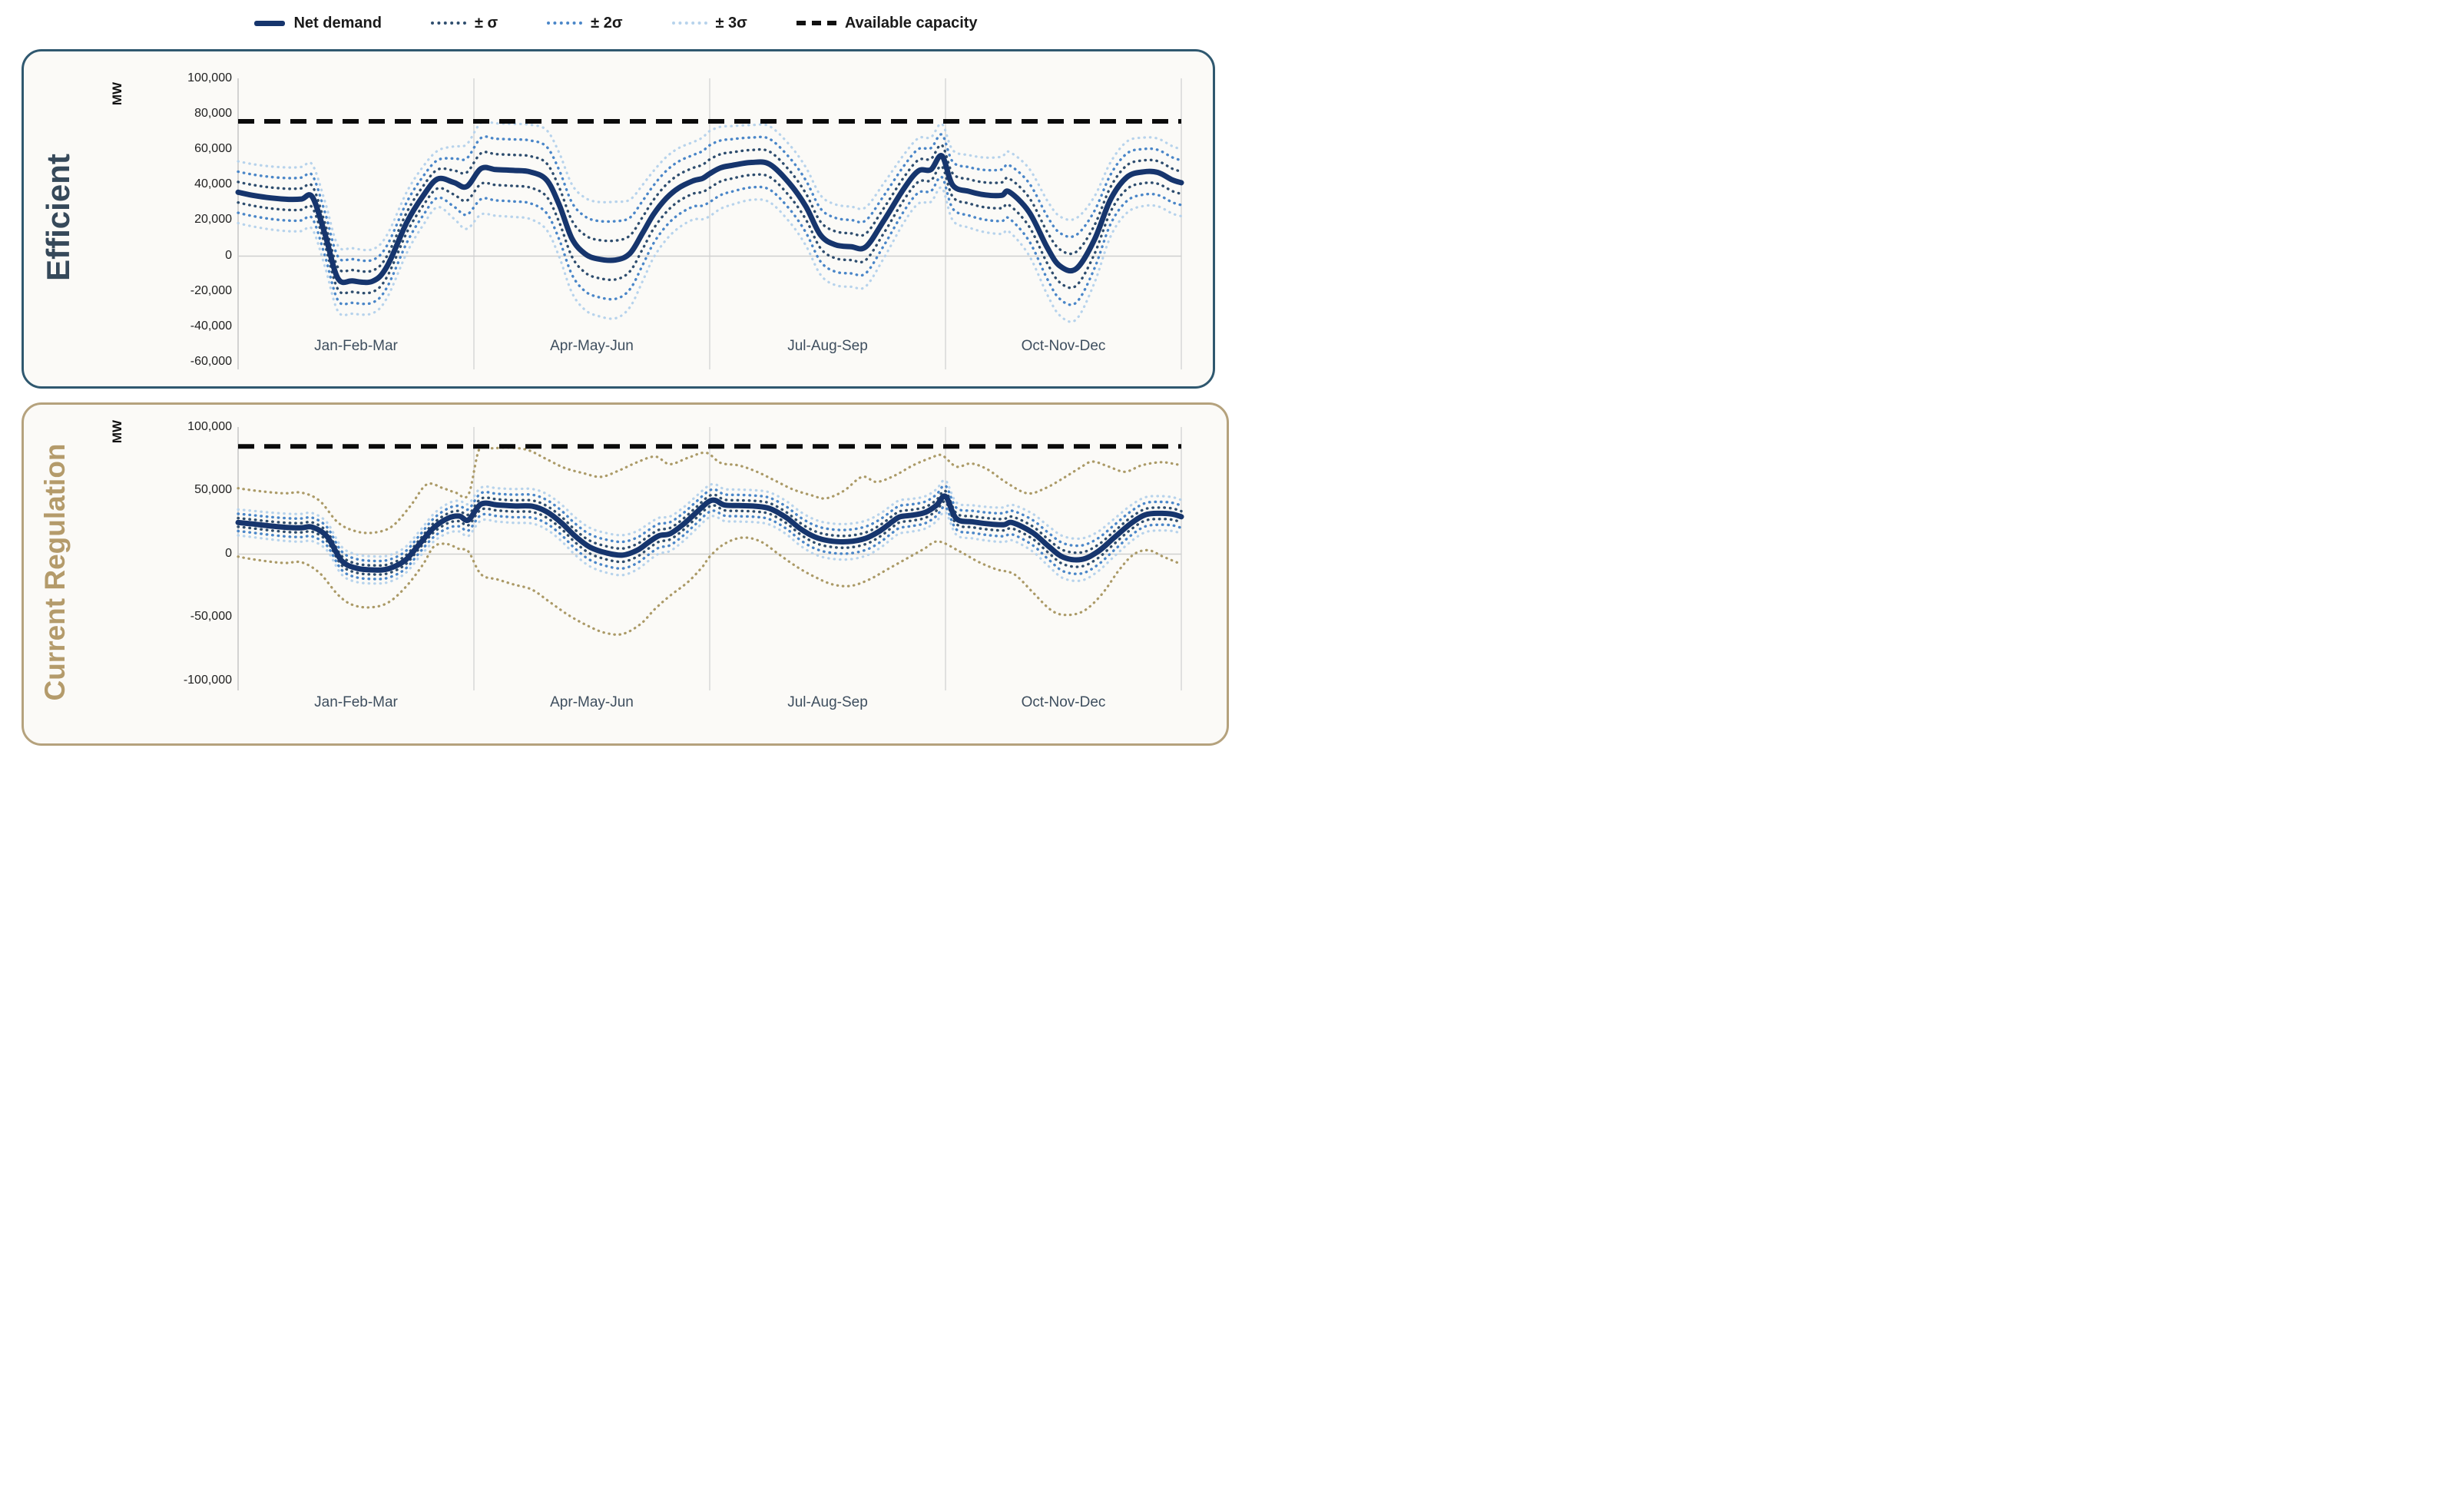  I want to click on x-axis-label-efficient: Jan-Feb-Mar, so click(356, 346).